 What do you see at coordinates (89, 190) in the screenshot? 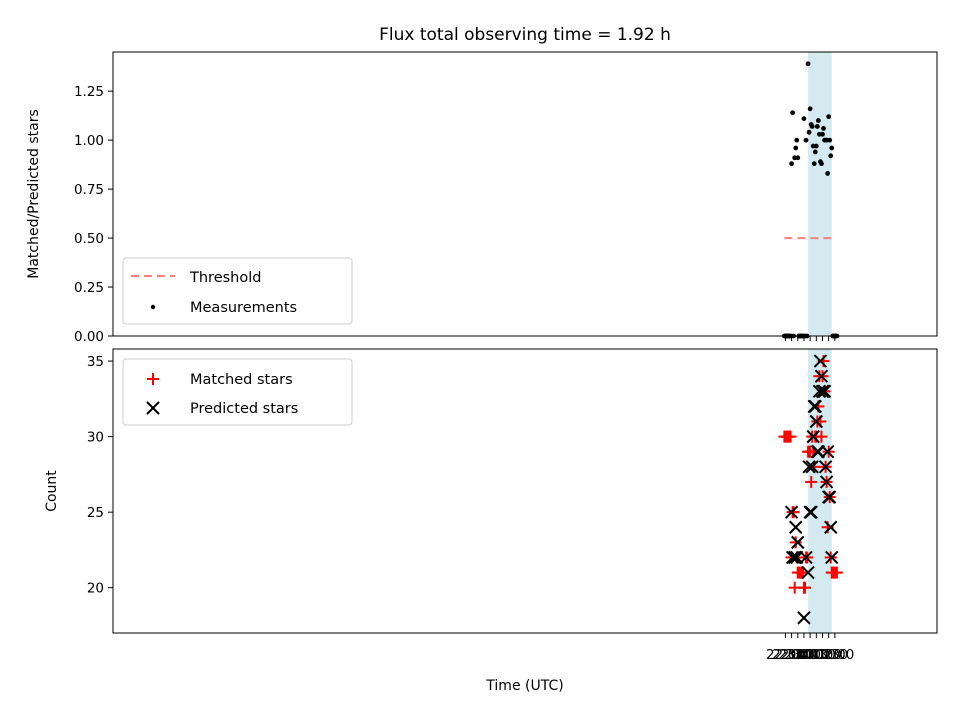
I see `y-tick-label: 0.75` at bounding box center [89, 190].